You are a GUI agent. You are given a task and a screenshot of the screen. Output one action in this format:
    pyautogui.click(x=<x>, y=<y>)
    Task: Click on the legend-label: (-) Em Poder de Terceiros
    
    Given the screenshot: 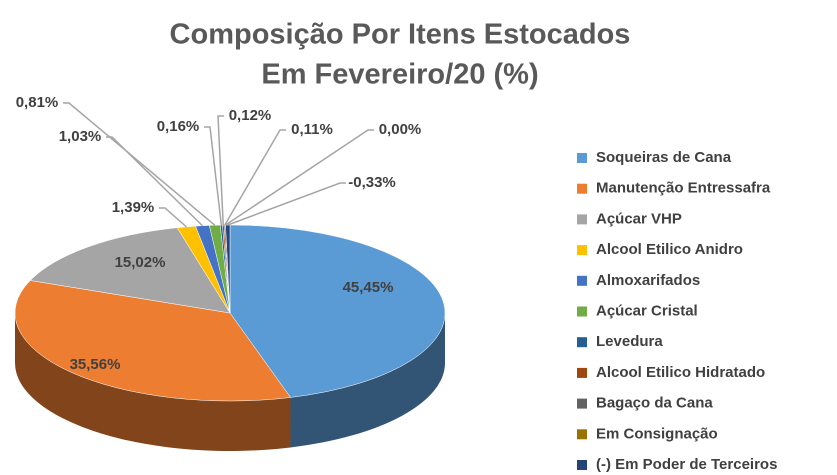 What is the action you would take?
    pyautogui.click(x=686, y=464)
    